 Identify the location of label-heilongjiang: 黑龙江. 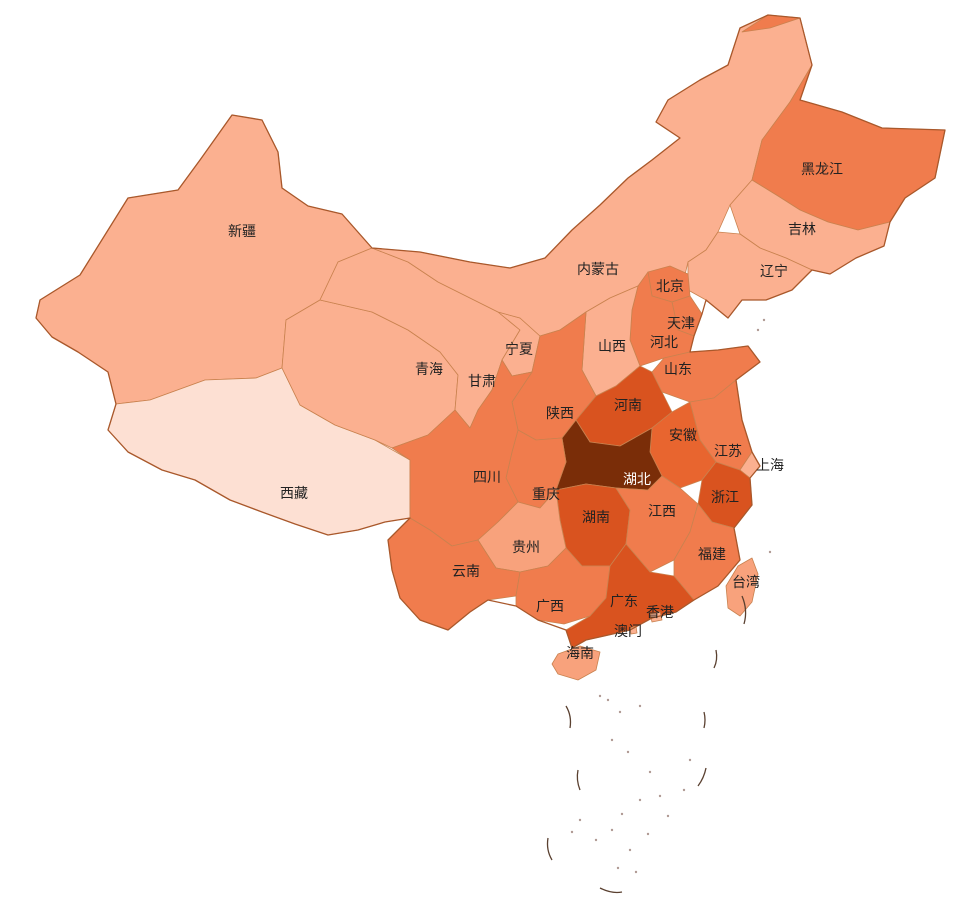
(822, 170).